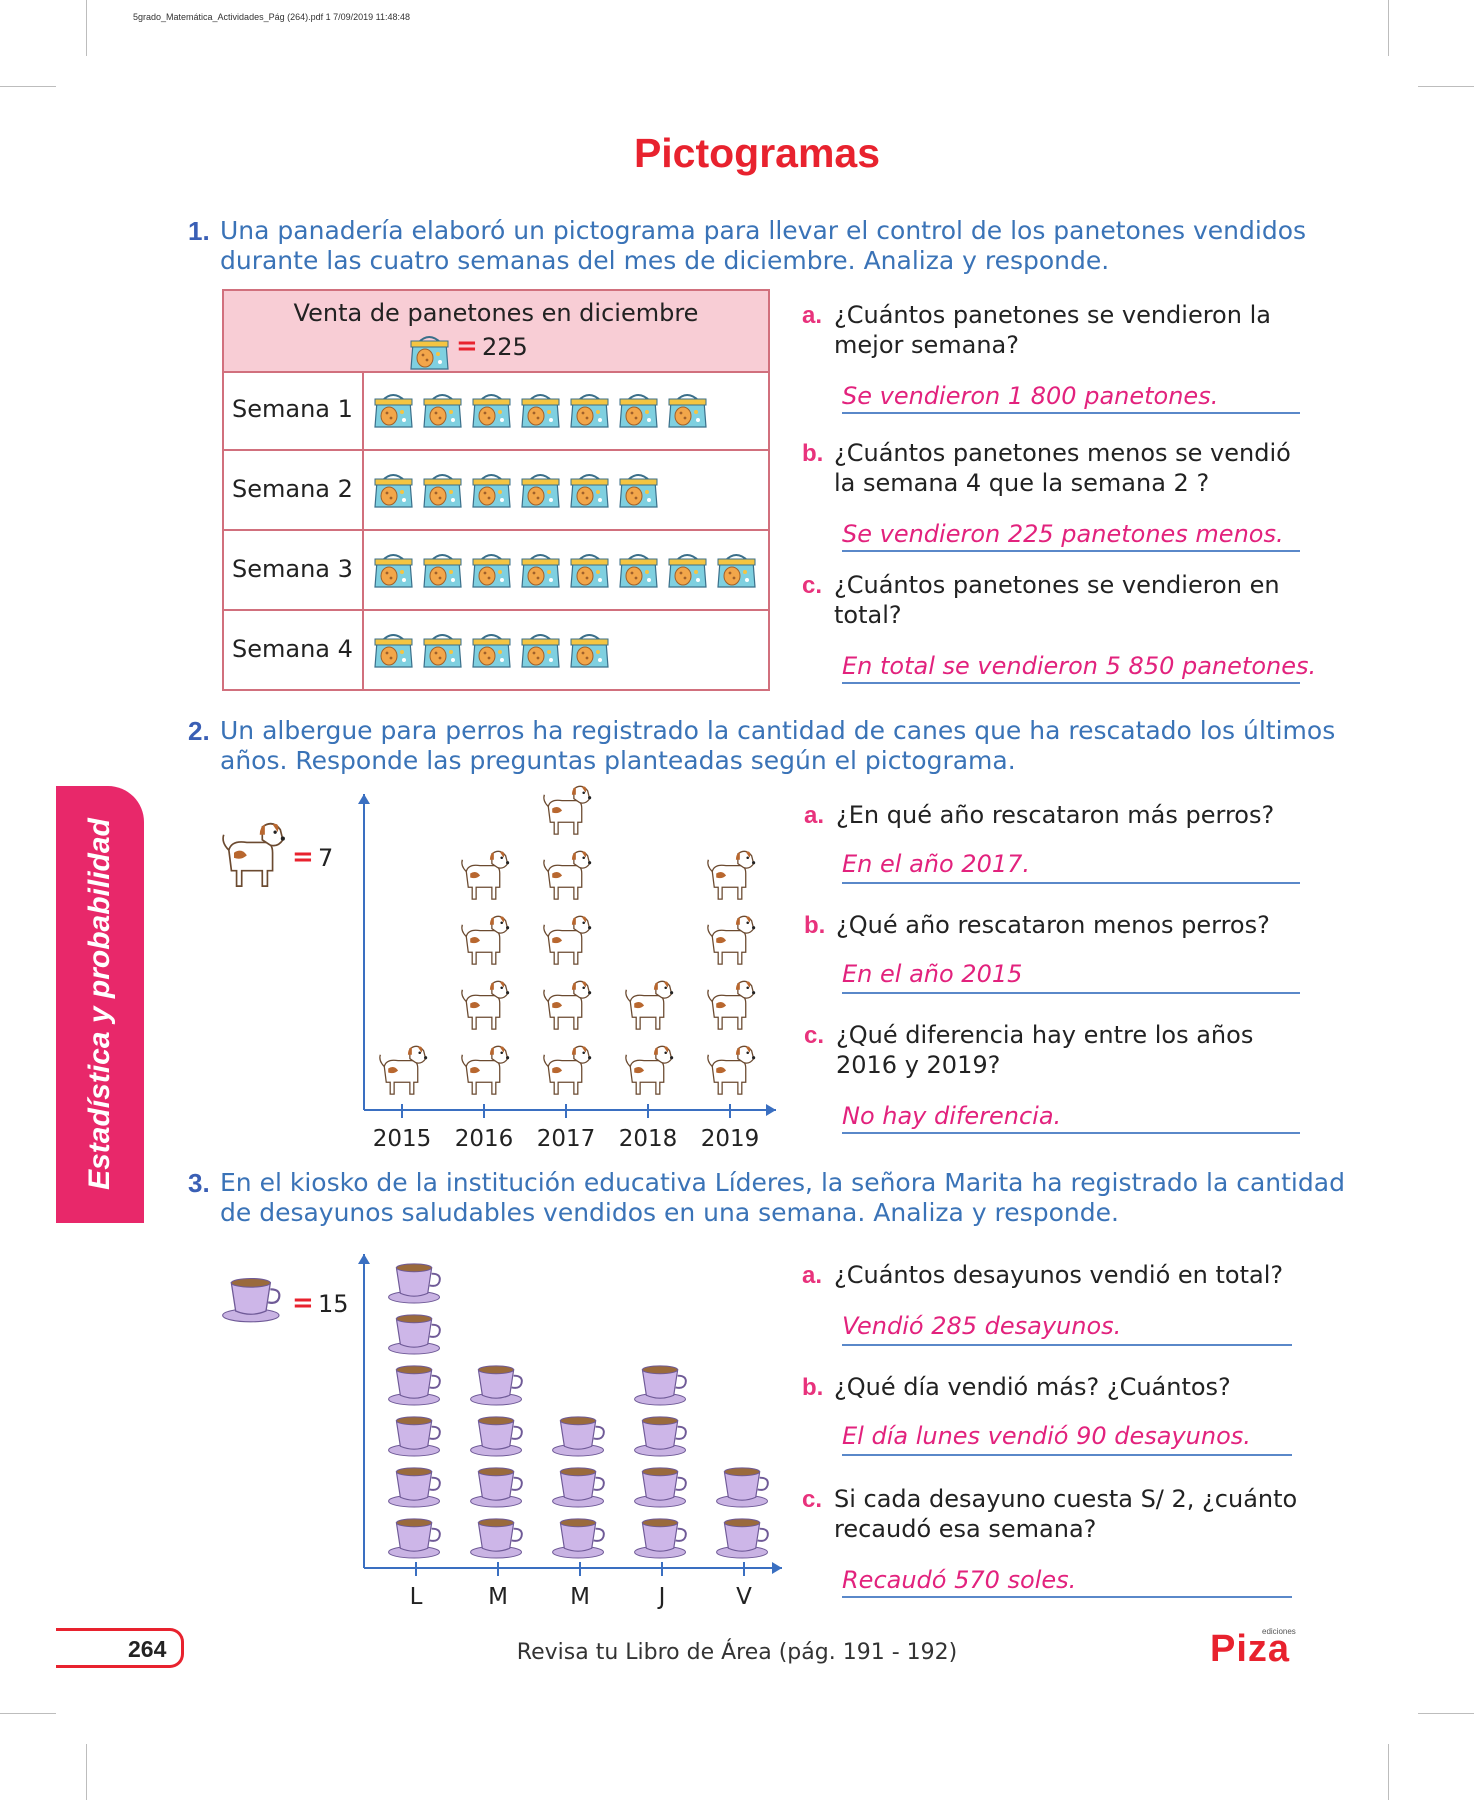  I want to click on question-text: ¿Qué año rescataron menos perros?, so click(1053, 925).